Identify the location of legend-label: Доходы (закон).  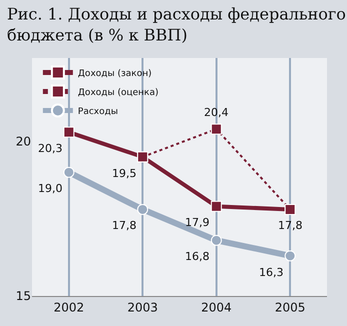
(115, 74).